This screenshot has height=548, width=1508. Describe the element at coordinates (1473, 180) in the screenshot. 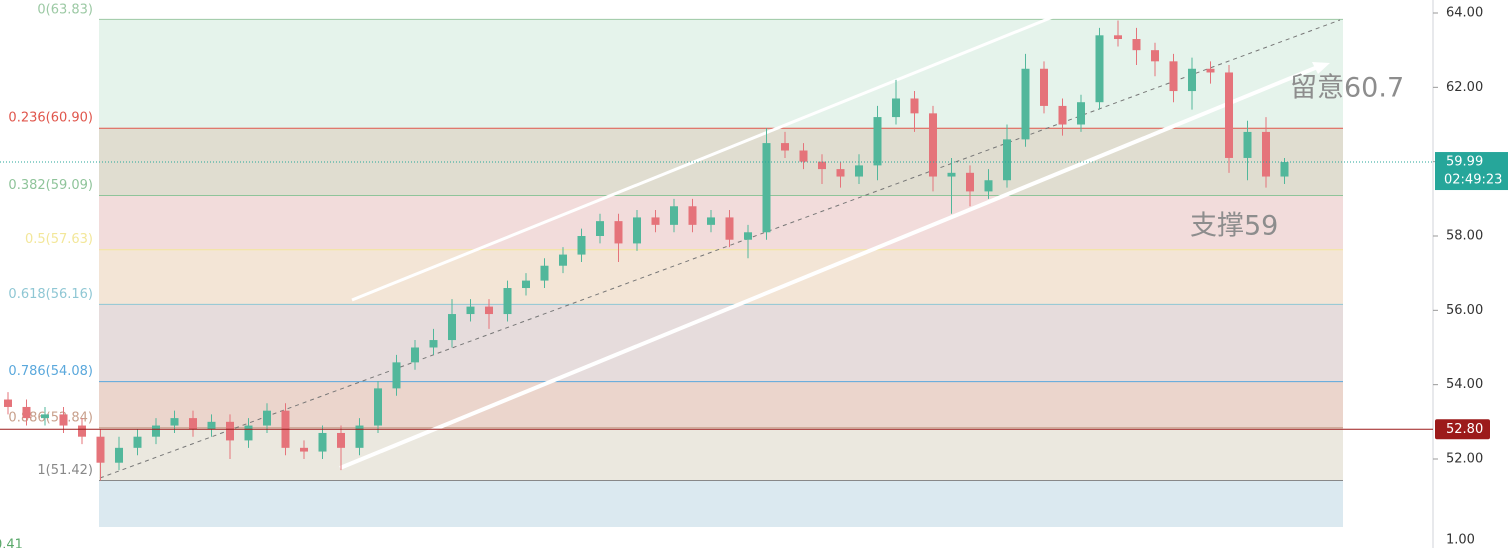

I see `countdown: 02:49:23` at that location.